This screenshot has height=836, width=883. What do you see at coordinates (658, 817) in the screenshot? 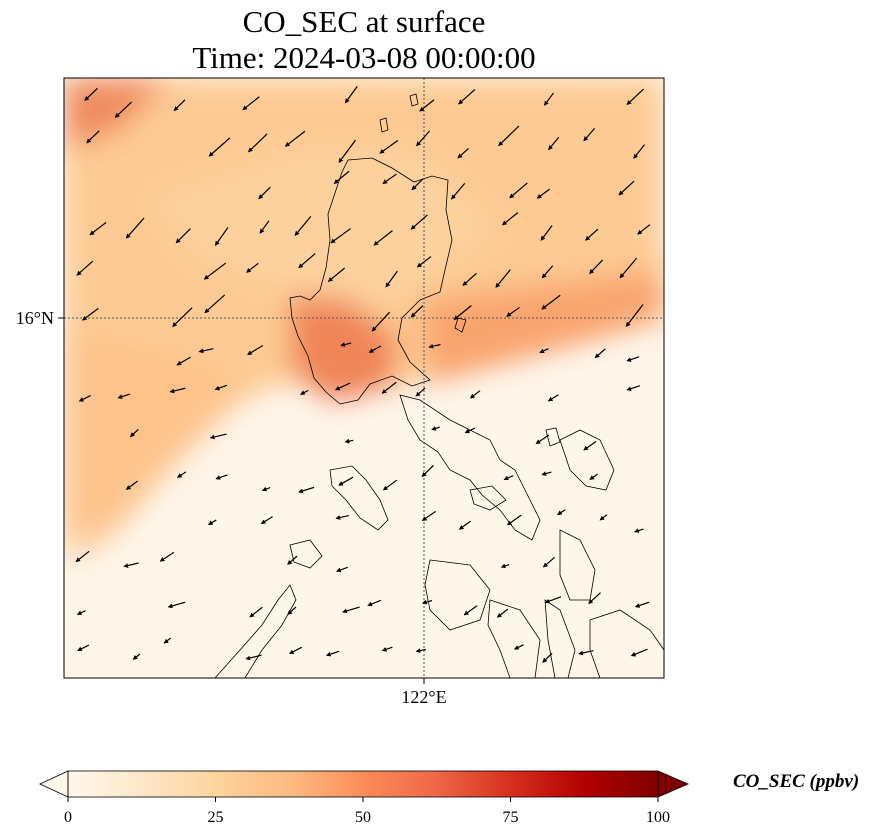
I see `colorbar-tick-label: 100` at bounding box center [658, 817].